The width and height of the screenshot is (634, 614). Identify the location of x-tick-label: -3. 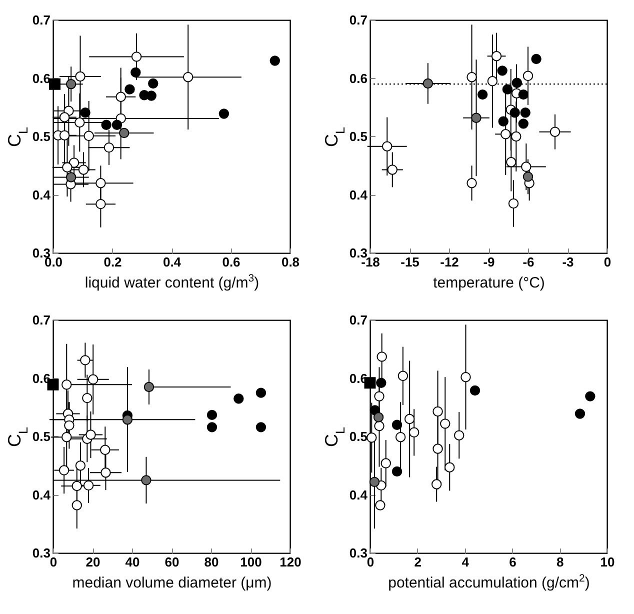
(568, 262).